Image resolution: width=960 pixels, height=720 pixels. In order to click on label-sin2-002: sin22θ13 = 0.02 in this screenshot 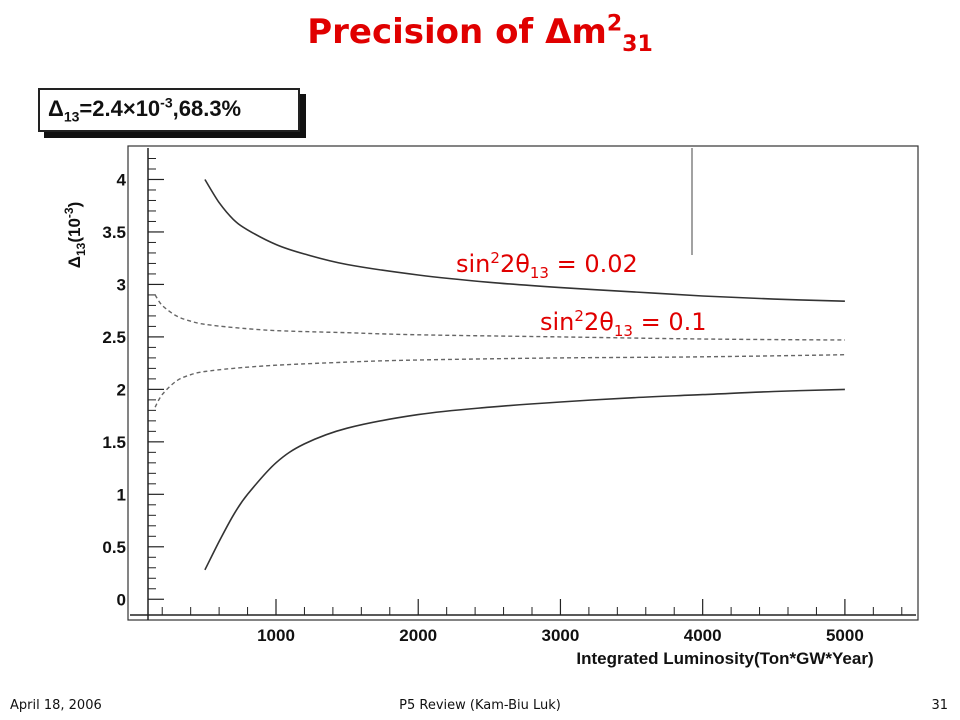, I will do `click(547, 265)`.